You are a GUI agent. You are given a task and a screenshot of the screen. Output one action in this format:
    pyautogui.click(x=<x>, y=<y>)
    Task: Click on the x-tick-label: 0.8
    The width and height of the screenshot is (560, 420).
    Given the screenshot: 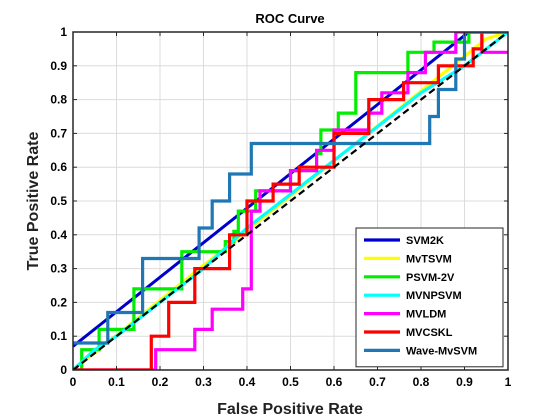 What is the action you would take?
    pyautogui.click(x=421, y=382)
    